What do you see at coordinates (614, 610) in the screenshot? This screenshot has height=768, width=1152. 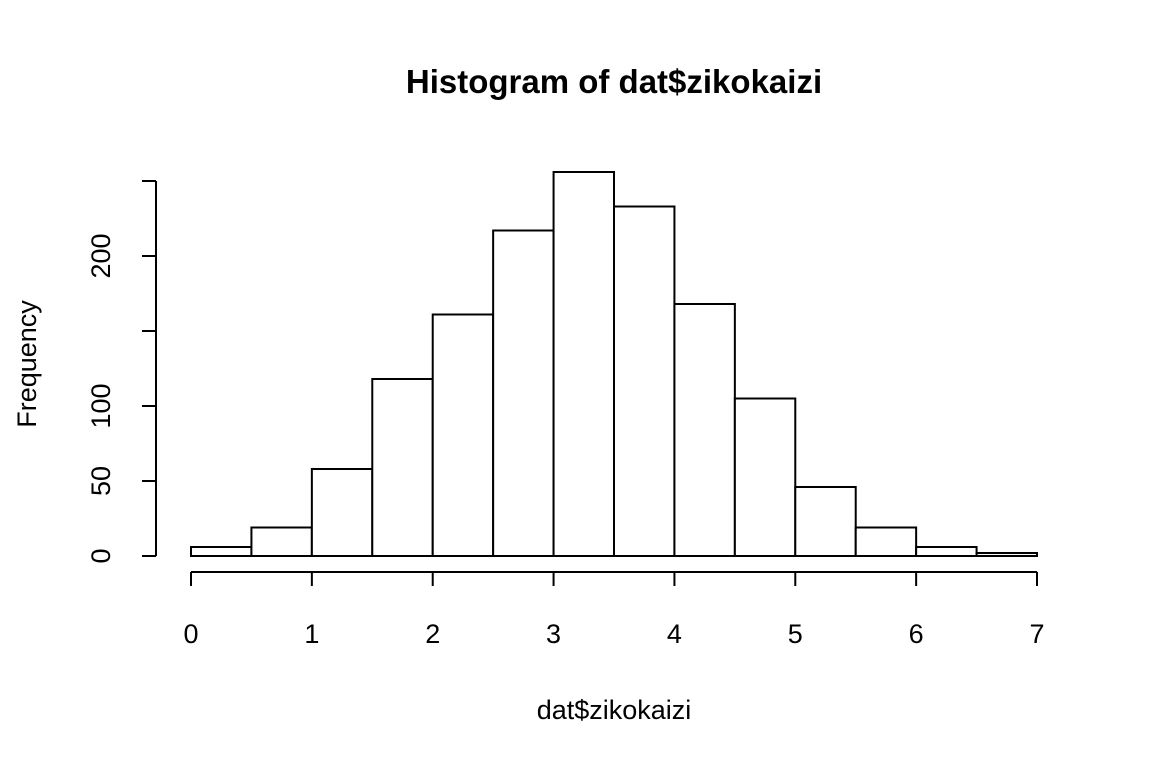 I see `x-axis: 0 1 2 3 4 5 6 7` at bounding box center [614, 610].